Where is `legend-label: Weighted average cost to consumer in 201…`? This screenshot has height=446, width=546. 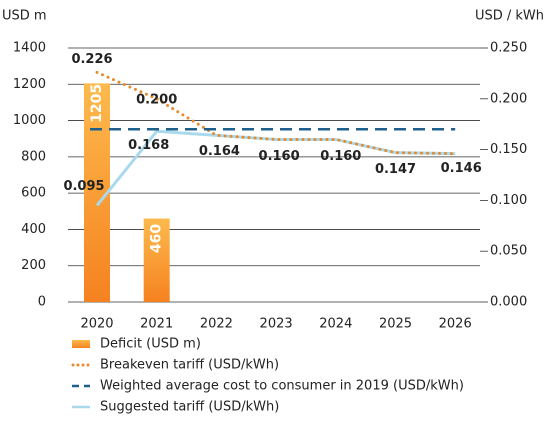
legend-label: Weighted average cost to consumer in 201… is located at coordinates (282, 386).